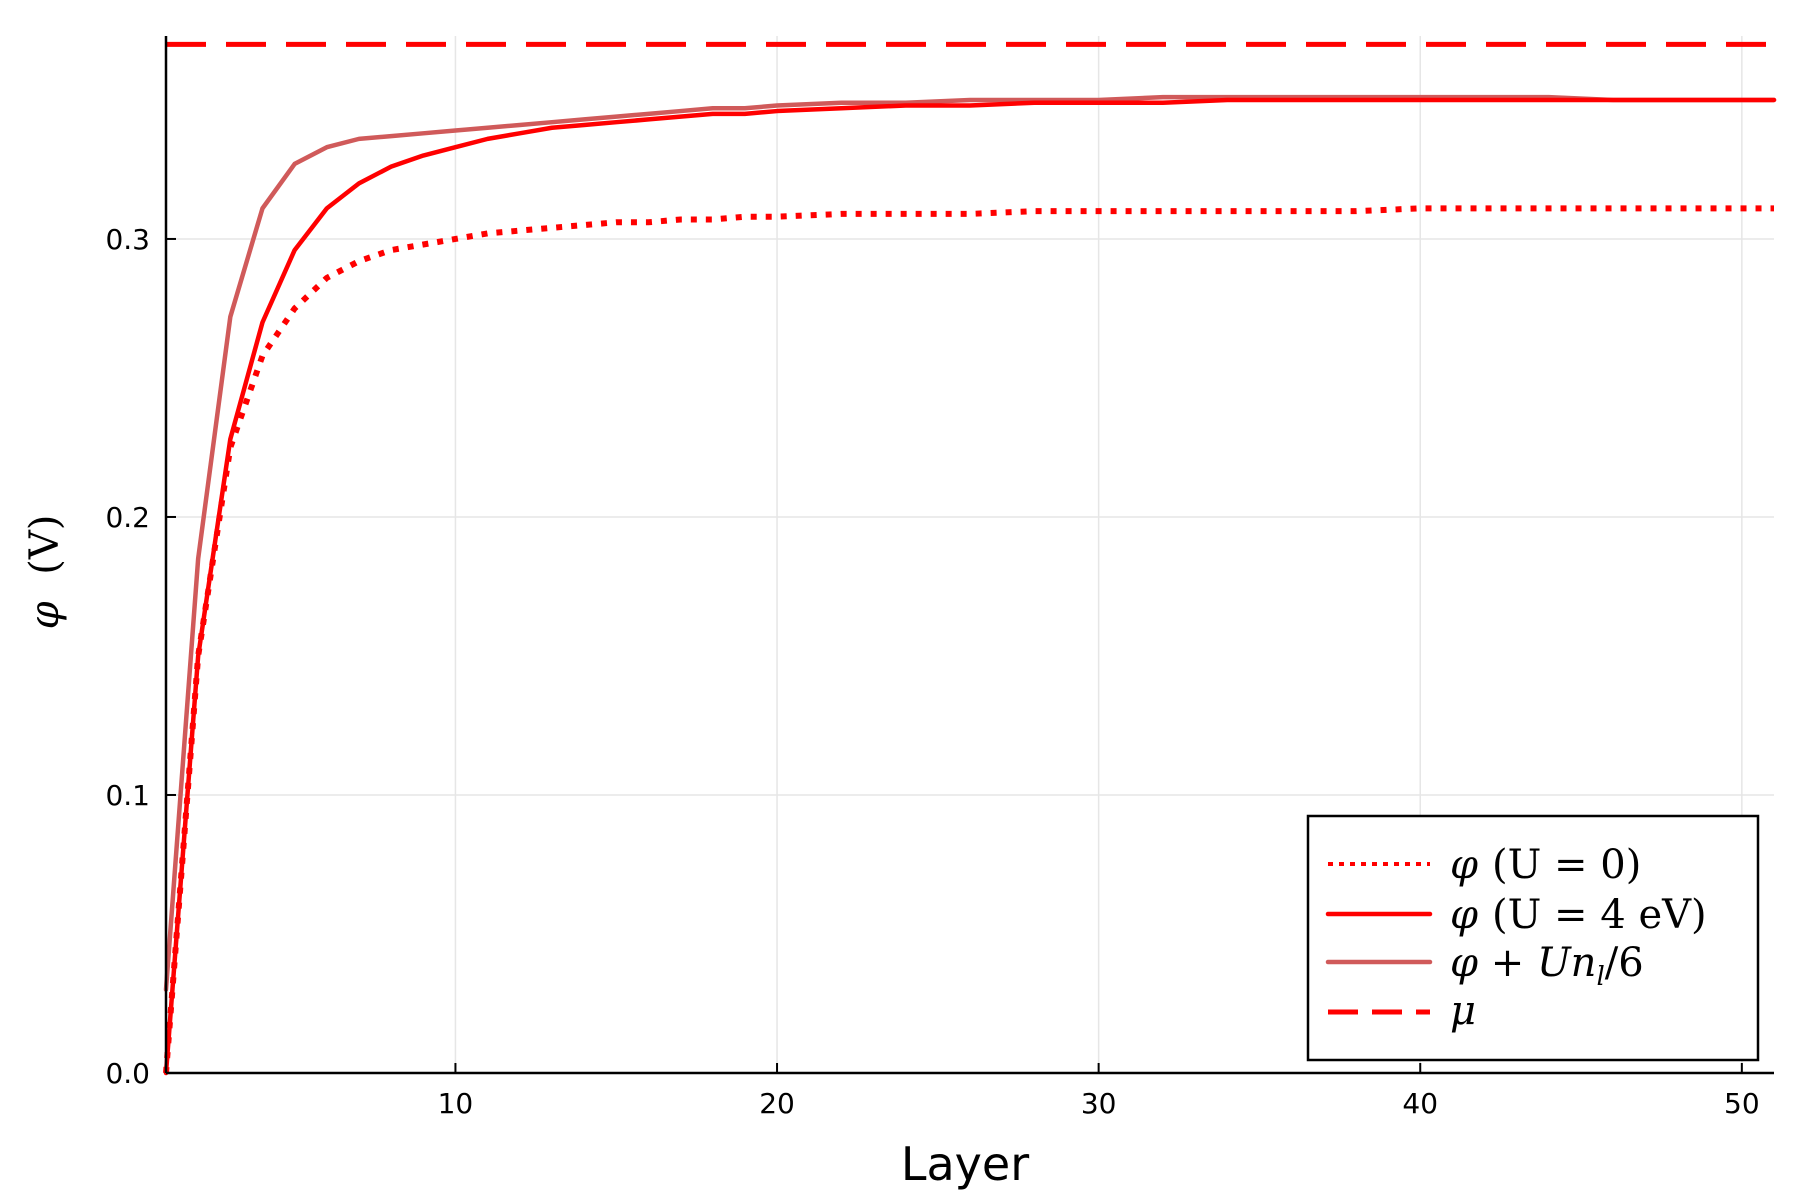 The width and height of the screenshot is (1800, 1200). Describe the element at coordinates (127, 795) in the screenshot. I see `y-tick-label: 0.1` at that location.